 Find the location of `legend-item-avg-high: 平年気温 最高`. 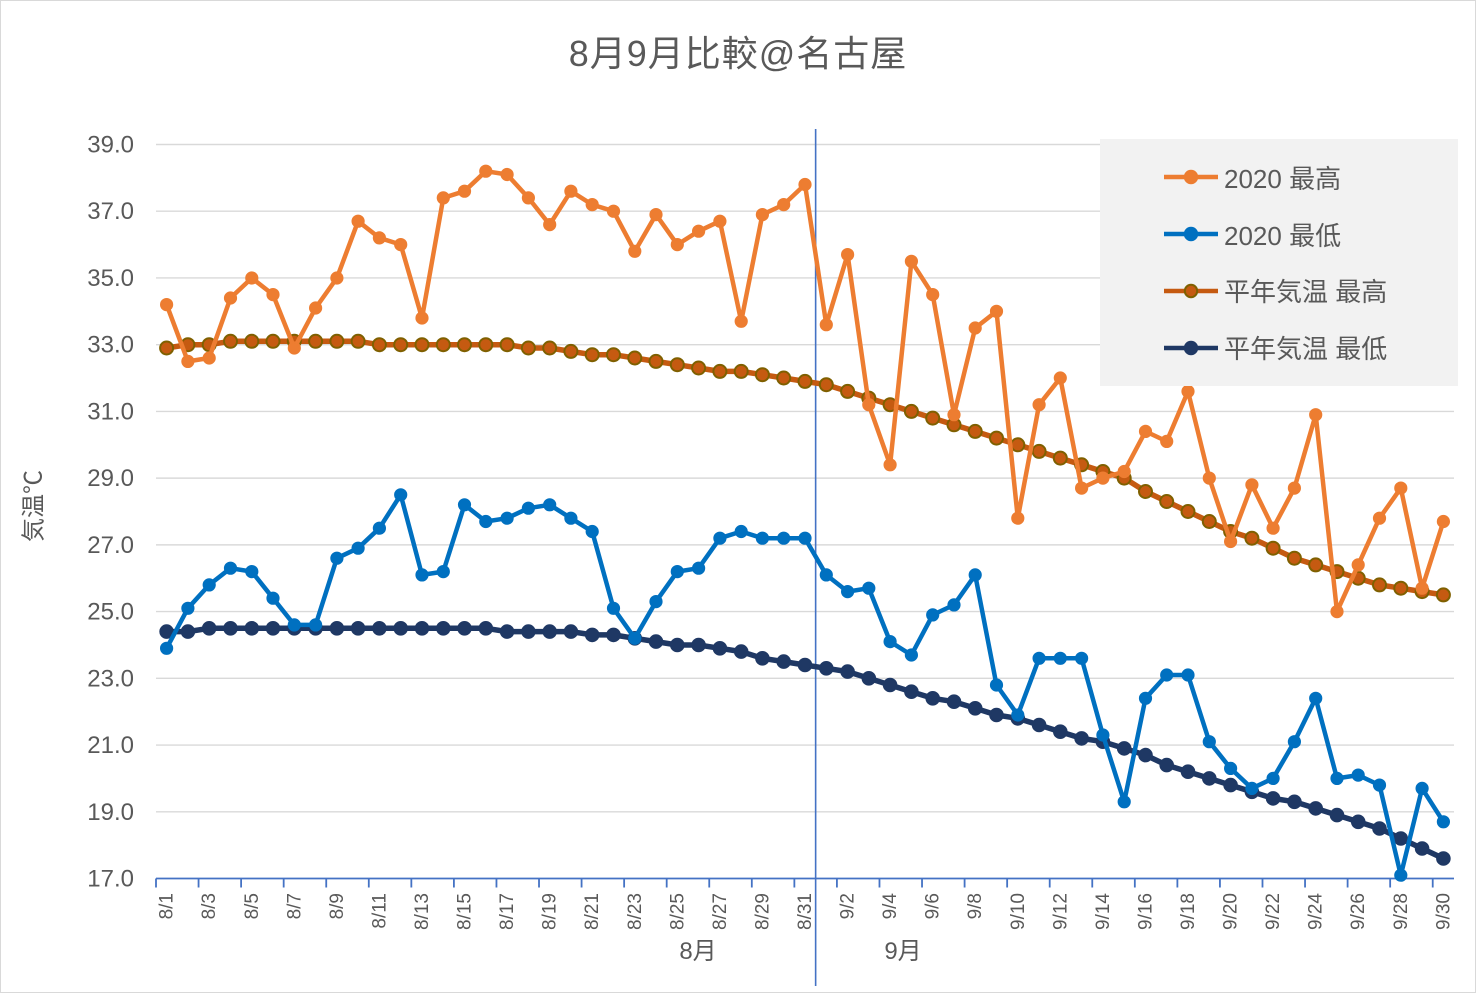

legend-item-avg-high: 平年気温 最高 is located at coordinates (1311, 290).